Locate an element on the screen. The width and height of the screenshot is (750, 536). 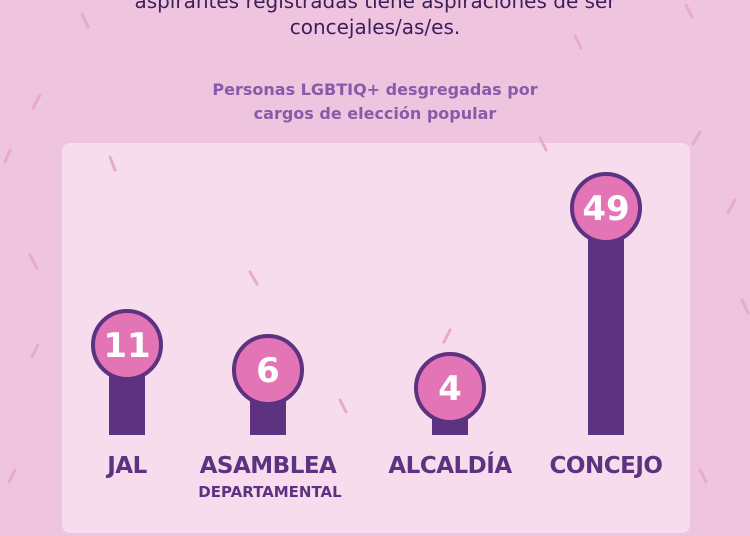
data-label-4: 49 is located at coordinates (605, 209).